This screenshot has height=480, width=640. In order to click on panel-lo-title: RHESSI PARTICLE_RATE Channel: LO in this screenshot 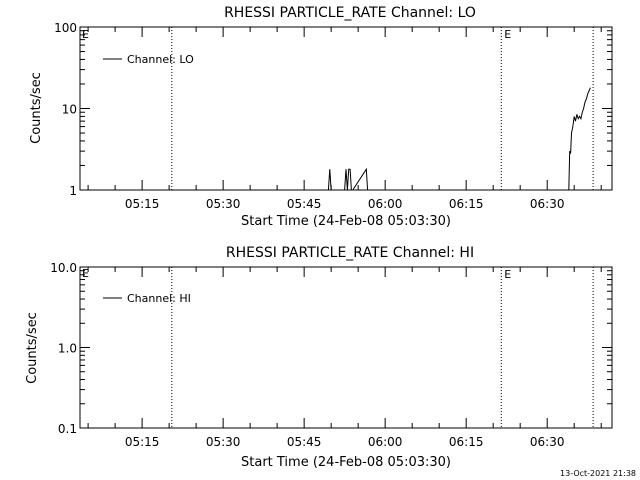, I will do `click(350, 13)`.